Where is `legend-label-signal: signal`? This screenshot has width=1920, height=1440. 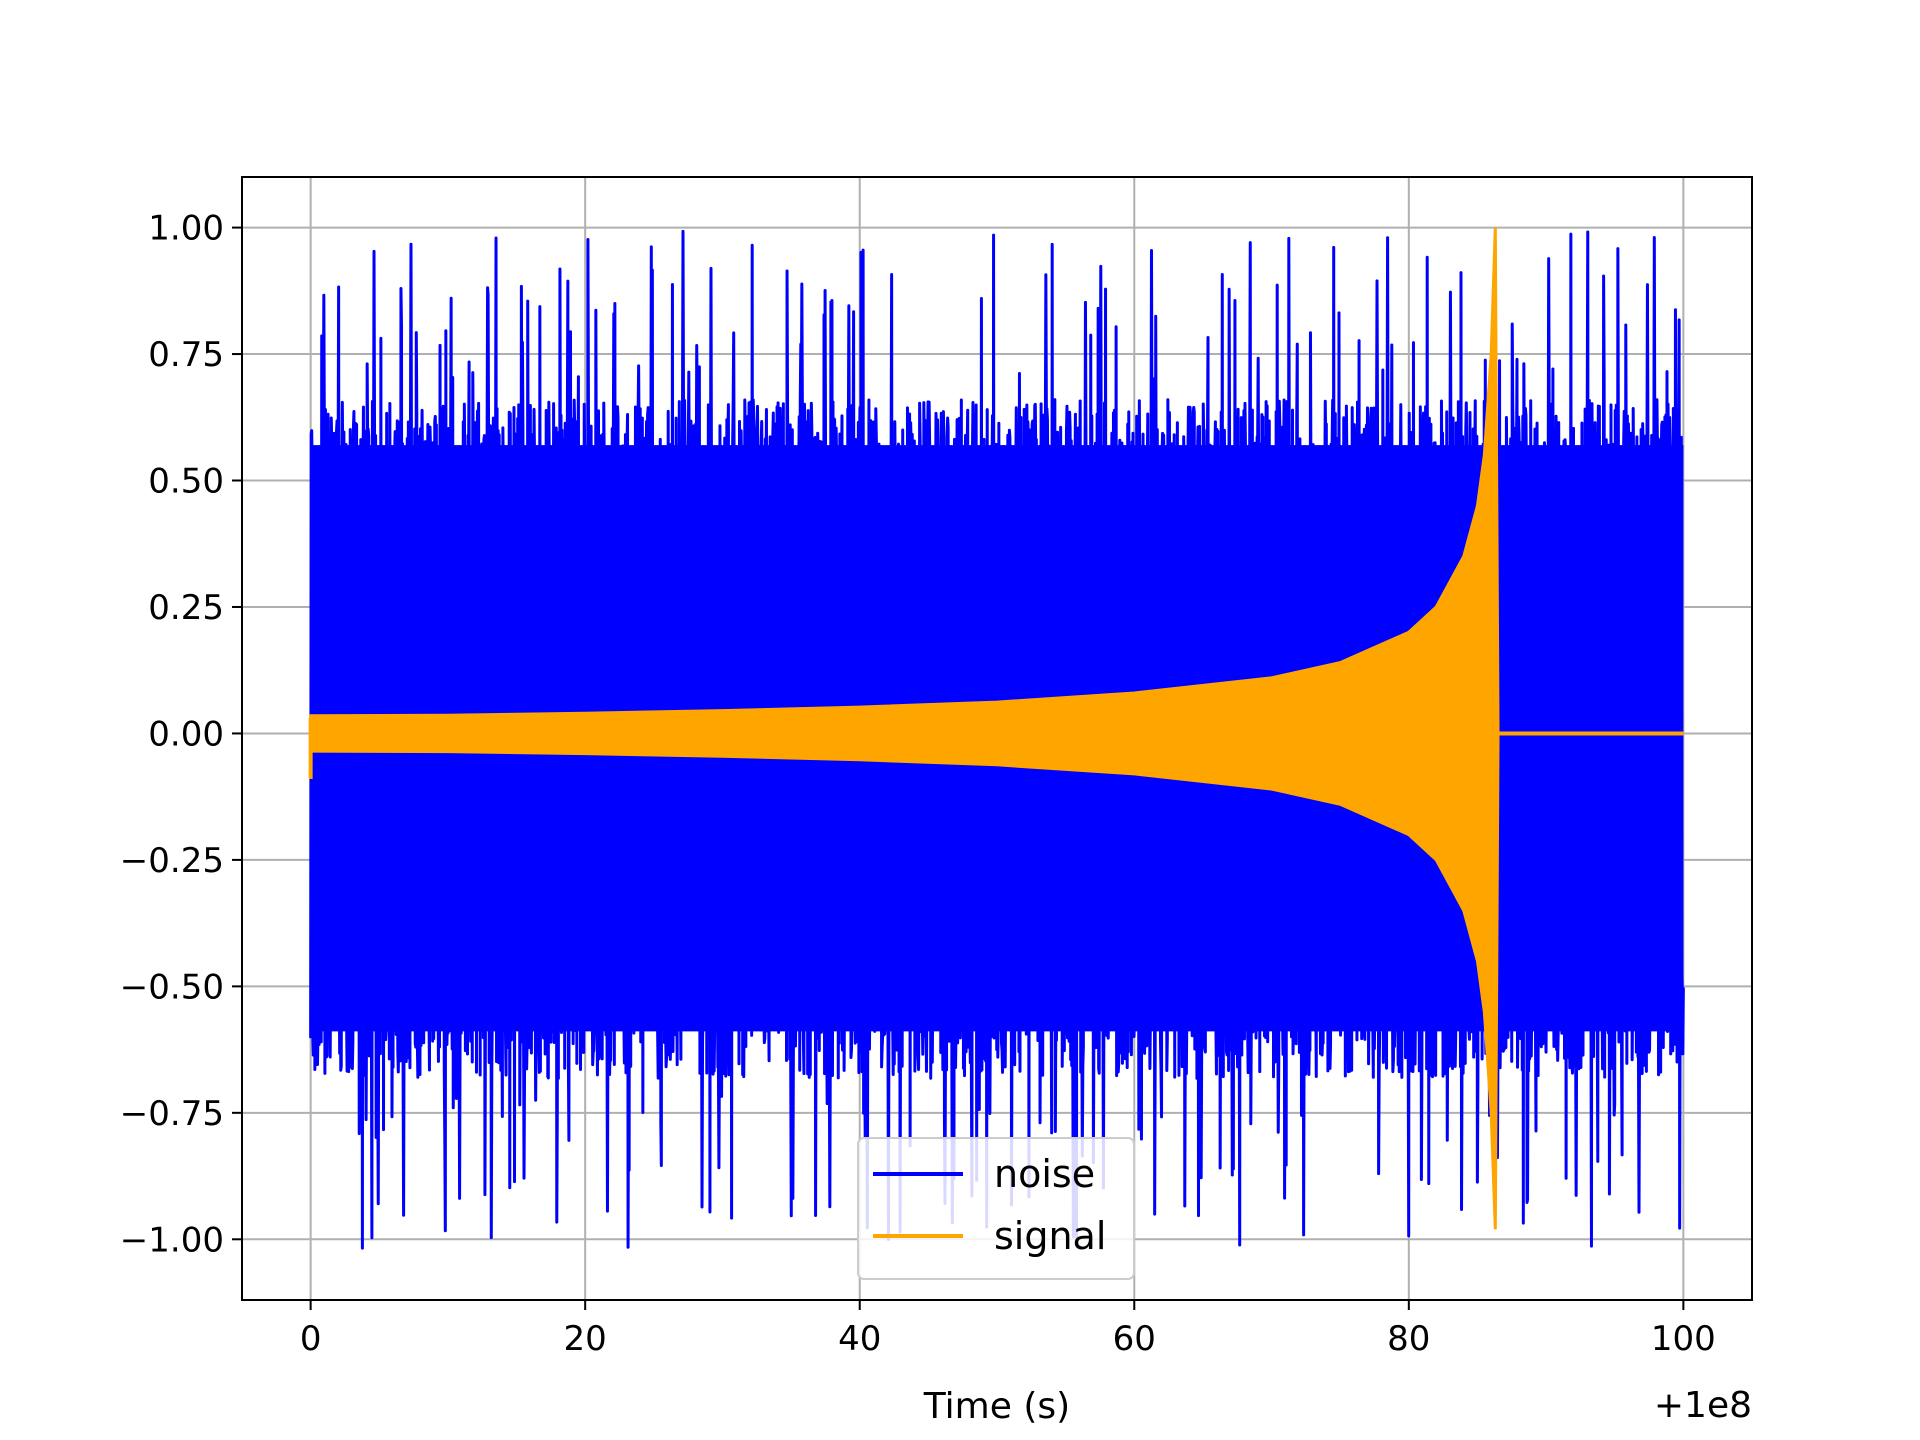 legend-label-signal: signal is located at coordinates (1050, 1236).